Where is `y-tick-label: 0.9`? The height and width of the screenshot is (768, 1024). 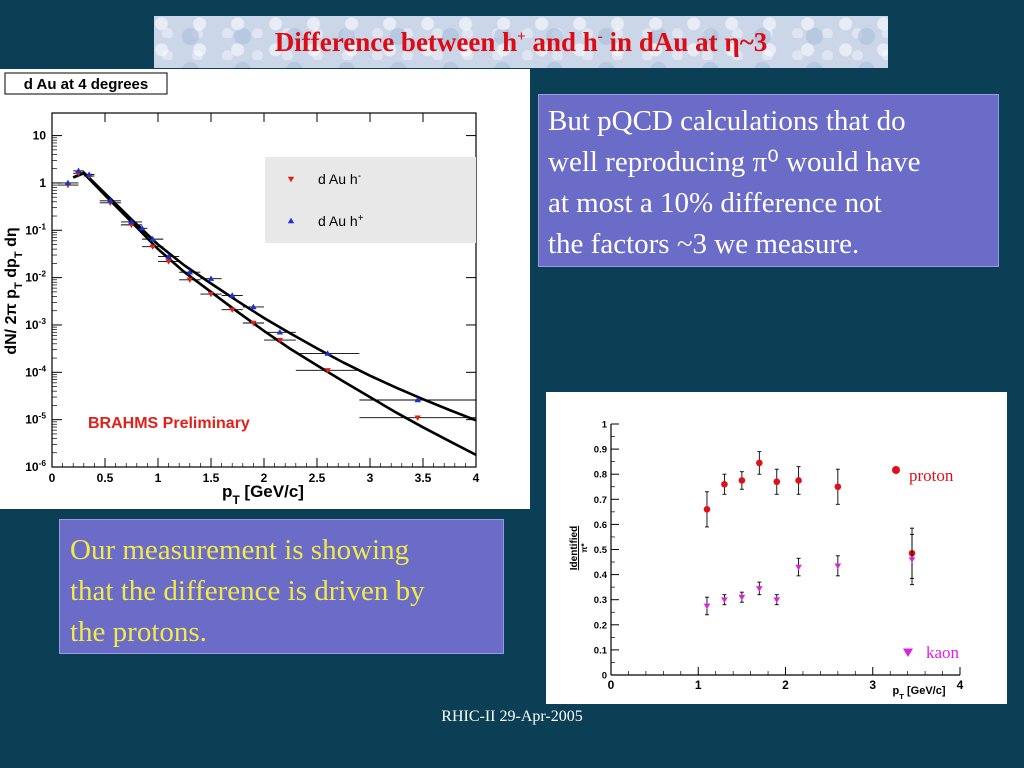 y-tick-label: 0.9 is located at coordinates (600, 450).